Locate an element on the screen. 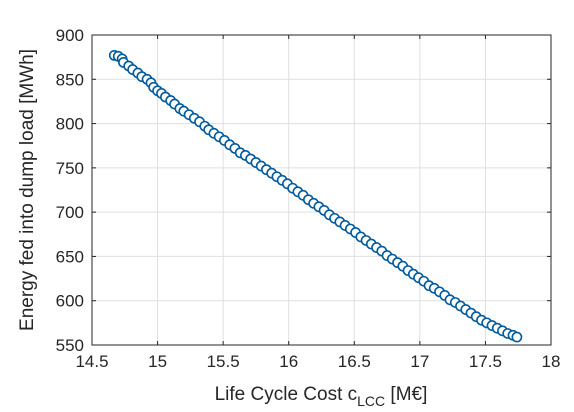 This screenshot has width=574, height=412. y-tick-label: 850 is located at coordinates (70, 79).